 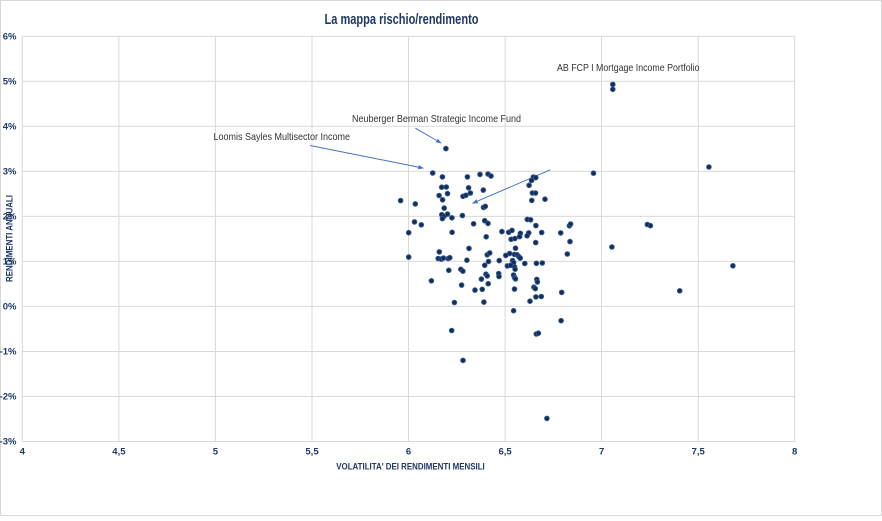 What do you see at coordinates (10, 37) in the screenshot?
I see `svg-text: 6%` at bounding box center [10, 37].